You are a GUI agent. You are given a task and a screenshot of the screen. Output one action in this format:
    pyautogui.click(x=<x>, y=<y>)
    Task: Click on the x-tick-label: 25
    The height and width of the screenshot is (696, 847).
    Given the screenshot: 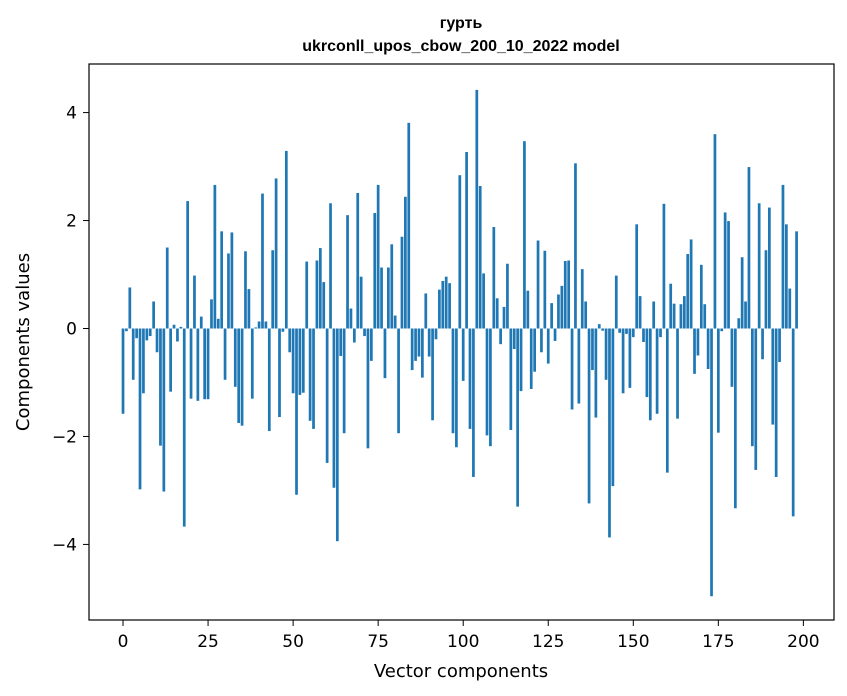 What is the action you would take?
    pyautogui.click(x=208, y=642)
    